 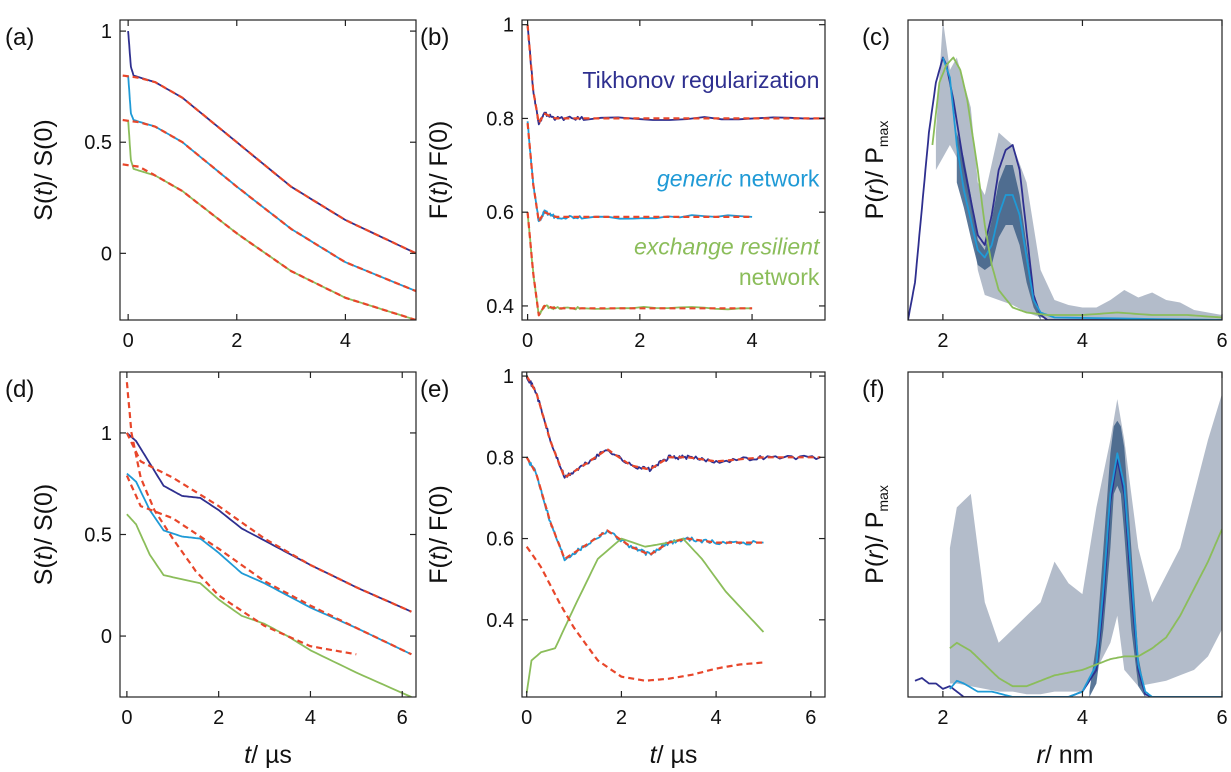 What do you see at coordinates (779, 277) in the screenshot?
I see `legend-annotation: network` at bounding box center [779, 277].